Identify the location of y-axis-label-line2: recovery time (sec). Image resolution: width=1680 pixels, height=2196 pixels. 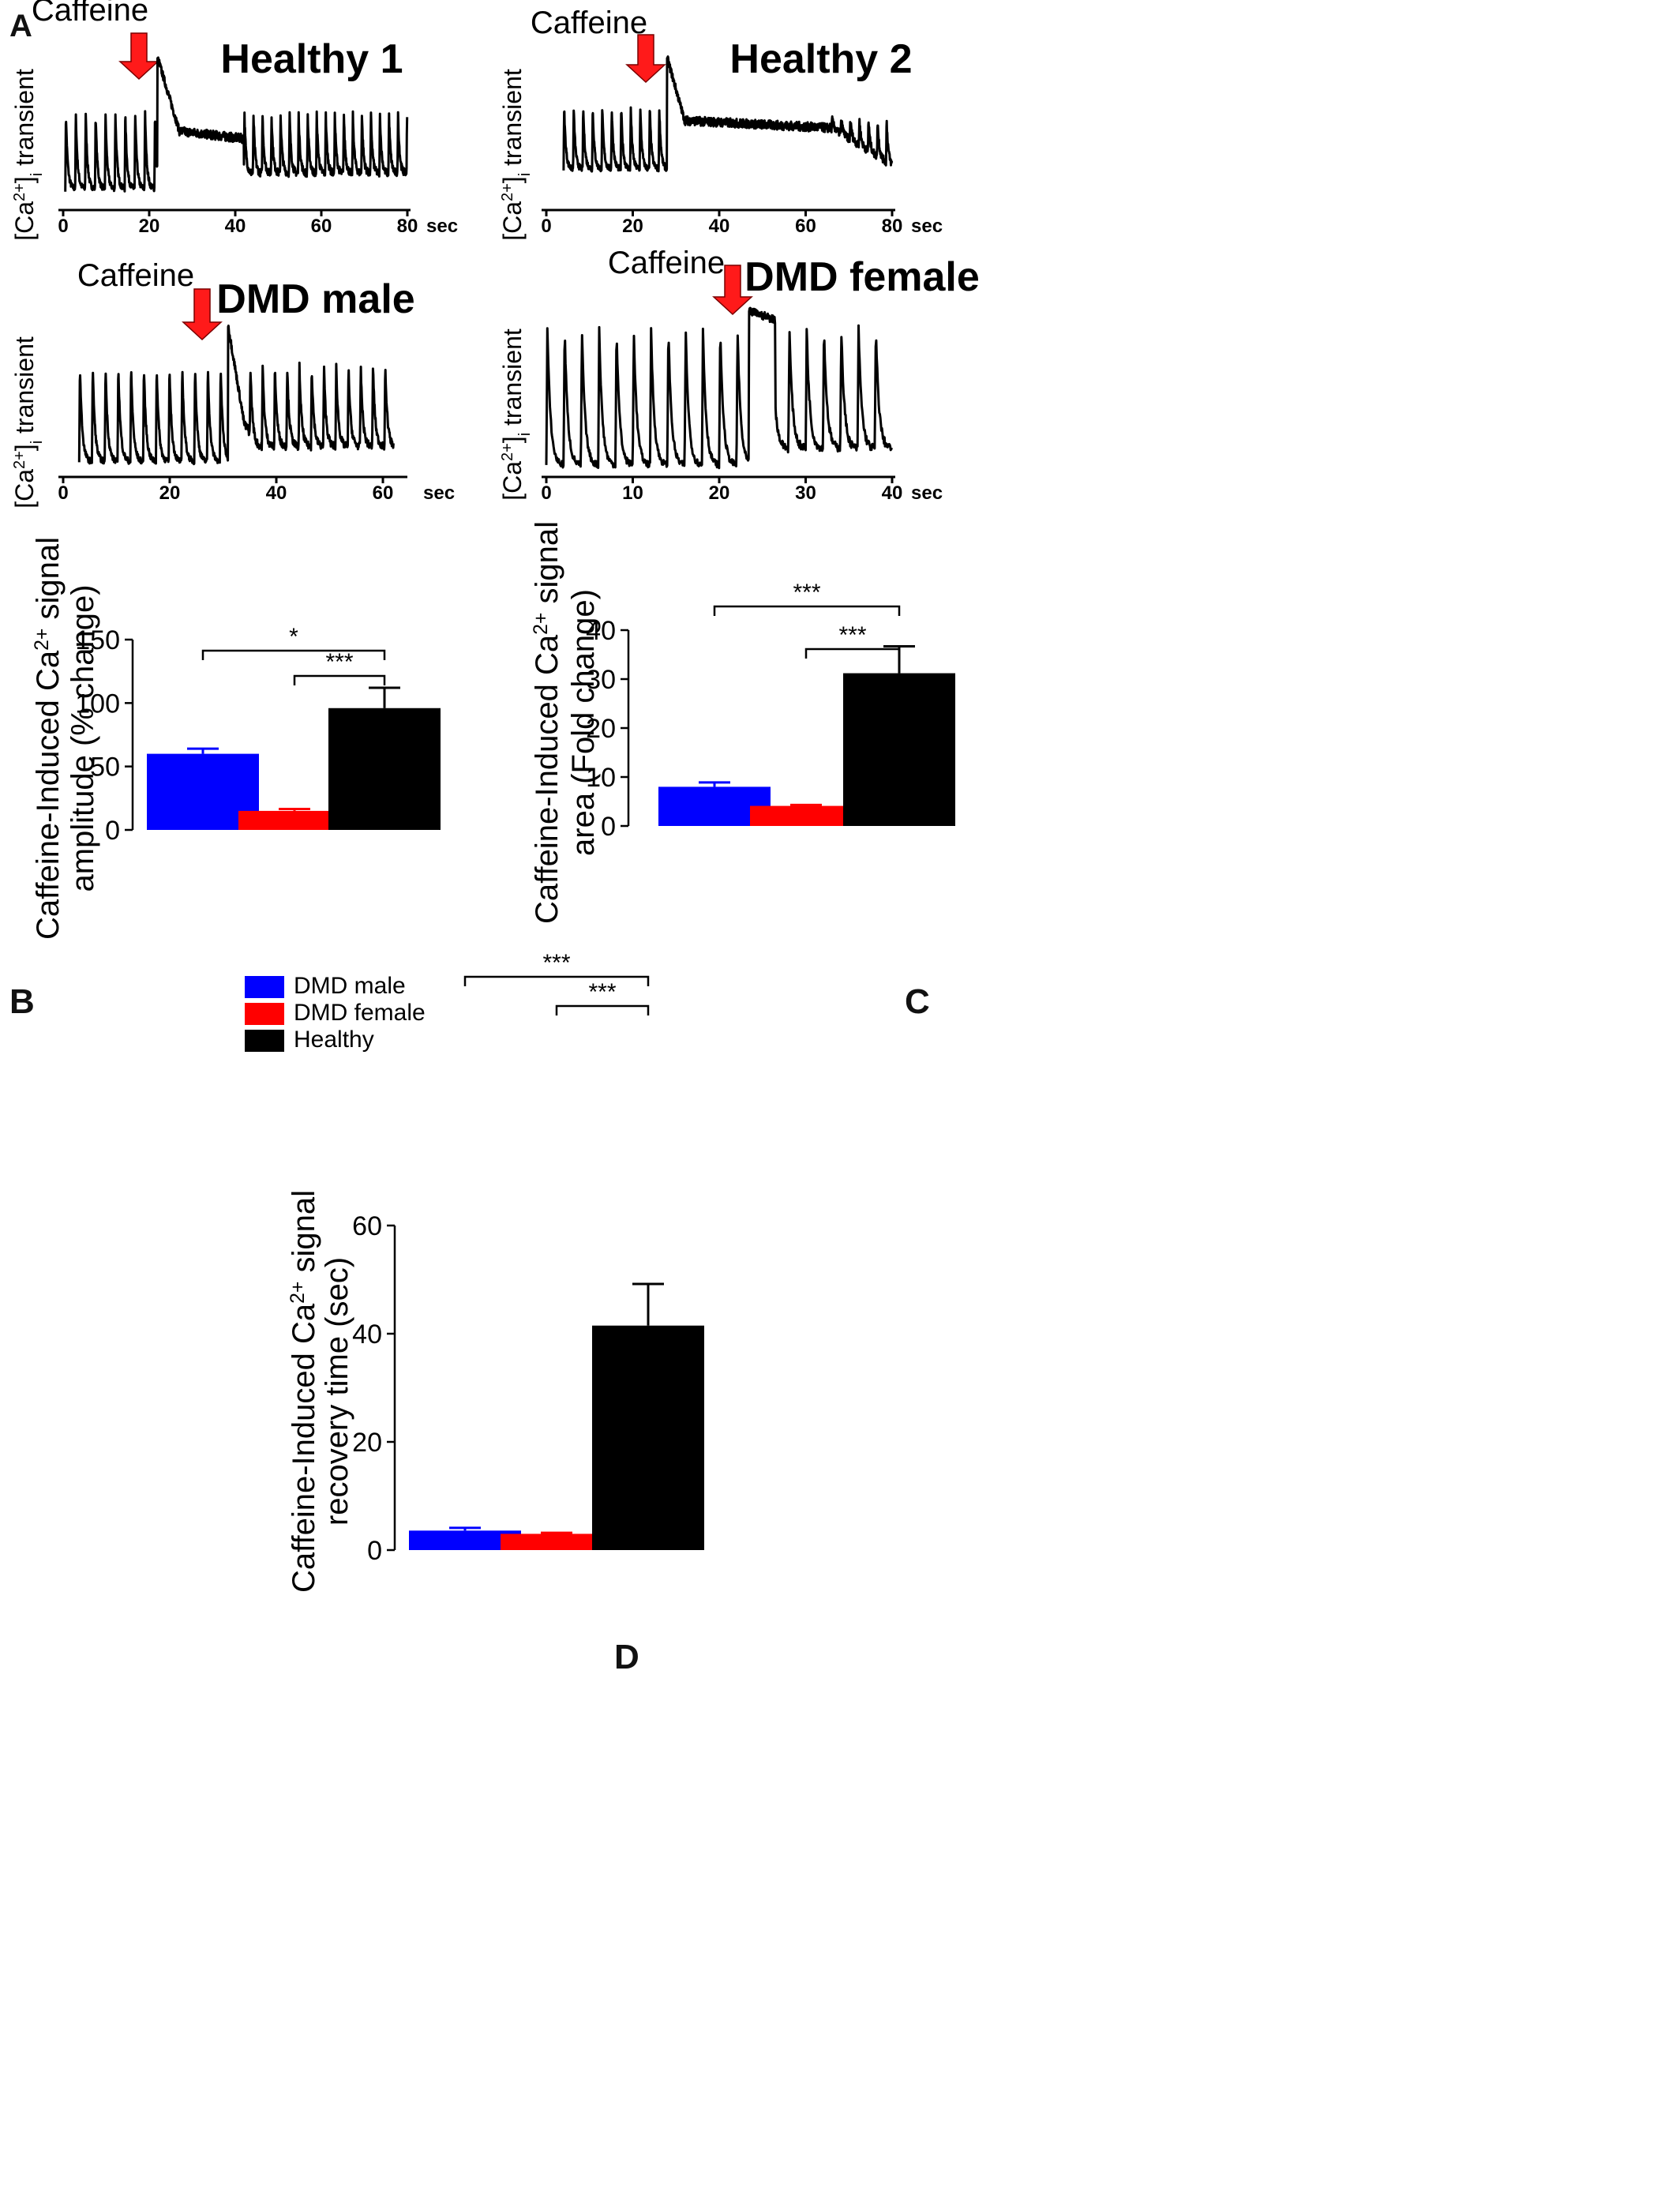
(337, 1391).